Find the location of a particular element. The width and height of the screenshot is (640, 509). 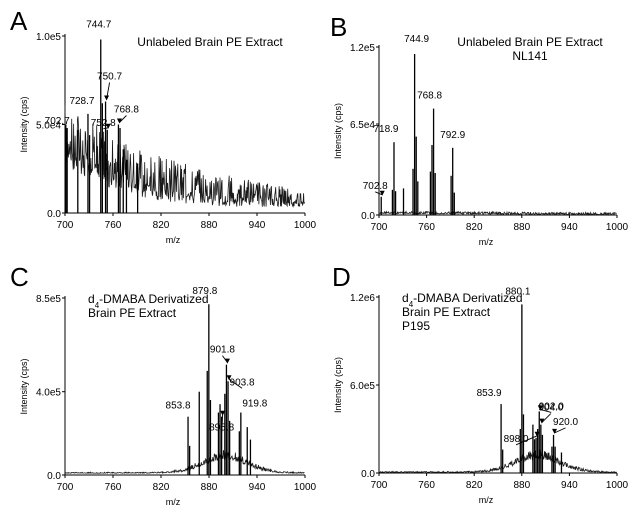

peak-label: 898.0 is located at coordinates (516, 439).